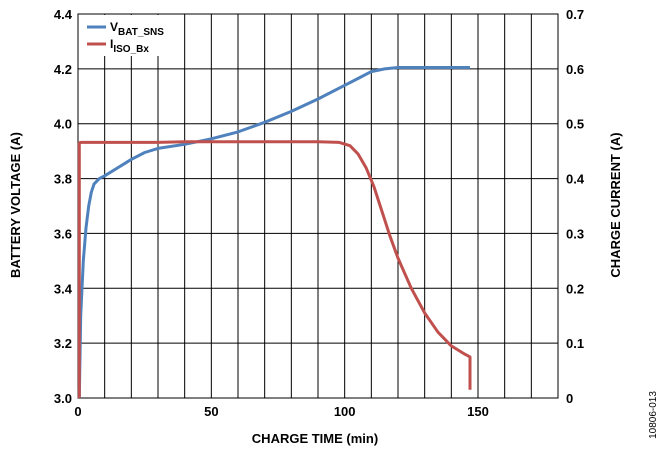  What do you see at coordinates (129, 46) in the screenshot?
I see `legend-label-iiso: IISO_Bx` at bounding box center [129, 46].